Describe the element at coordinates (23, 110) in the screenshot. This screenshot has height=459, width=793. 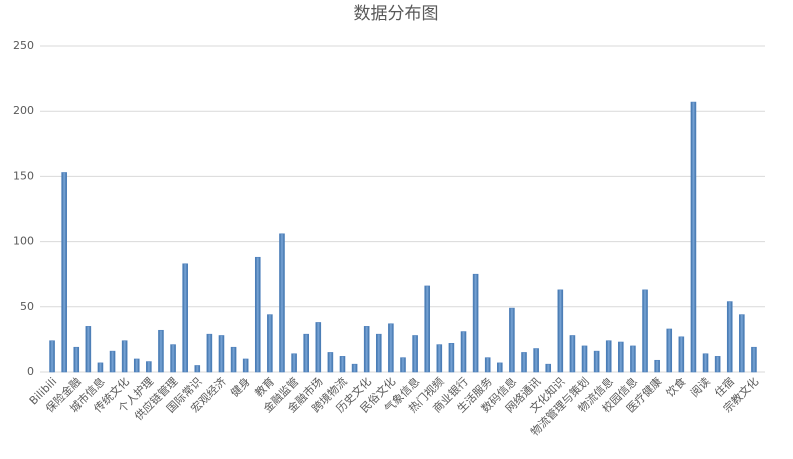
I see `y-tick-label: 200` at that location.